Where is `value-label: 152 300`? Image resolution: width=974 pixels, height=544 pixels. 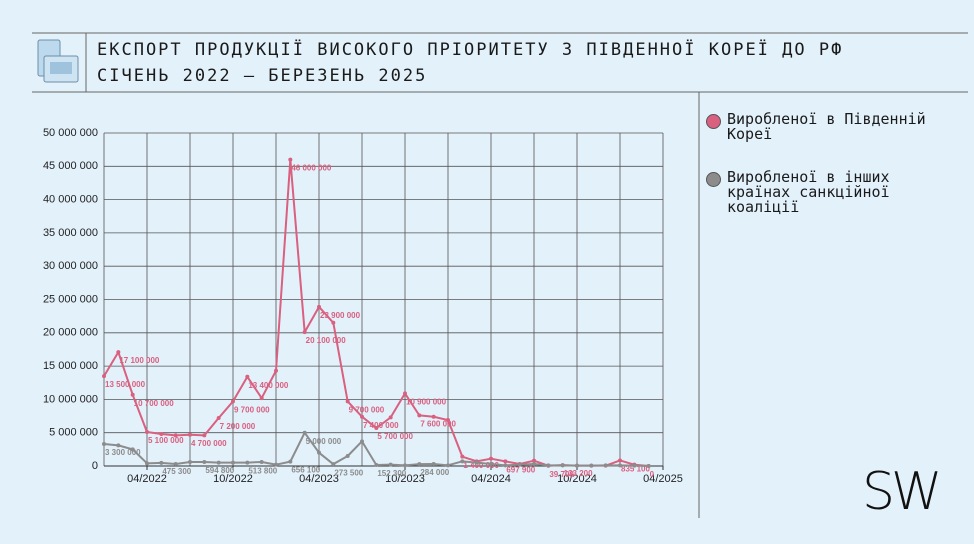
value-label: 152 300 is located at coordinates (391, 473).